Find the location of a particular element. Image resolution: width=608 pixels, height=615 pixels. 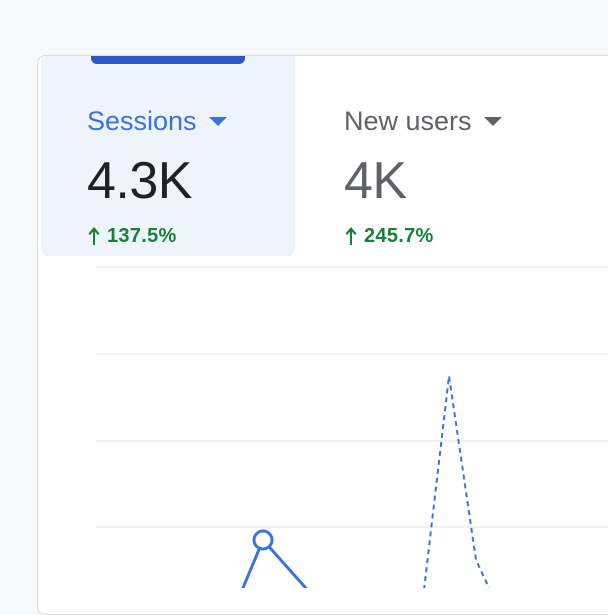

metric-tab-sessions: Sessions 4.3K 137.5% is located at coordinates (168, 156).